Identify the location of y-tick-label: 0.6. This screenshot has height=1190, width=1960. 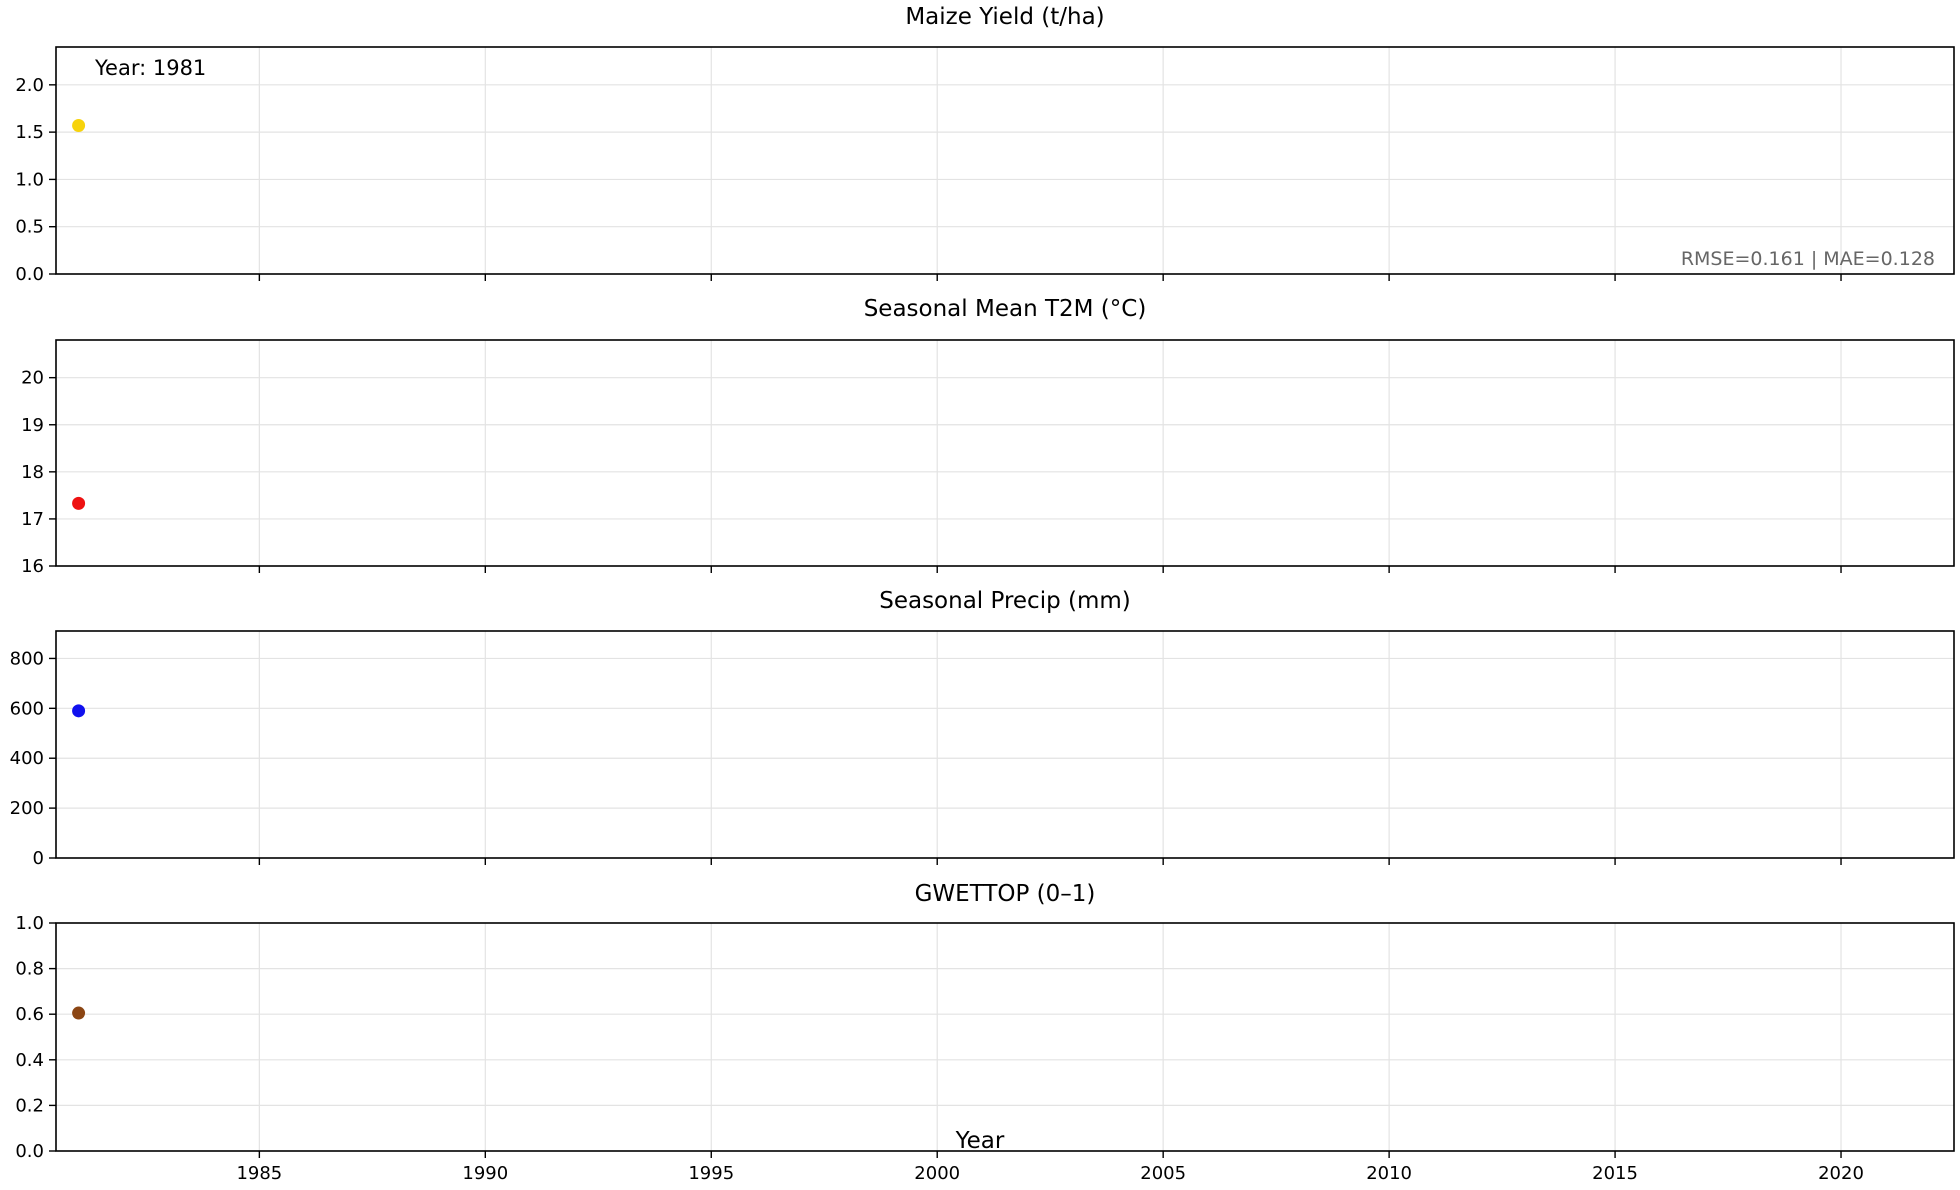
(29, 1014).